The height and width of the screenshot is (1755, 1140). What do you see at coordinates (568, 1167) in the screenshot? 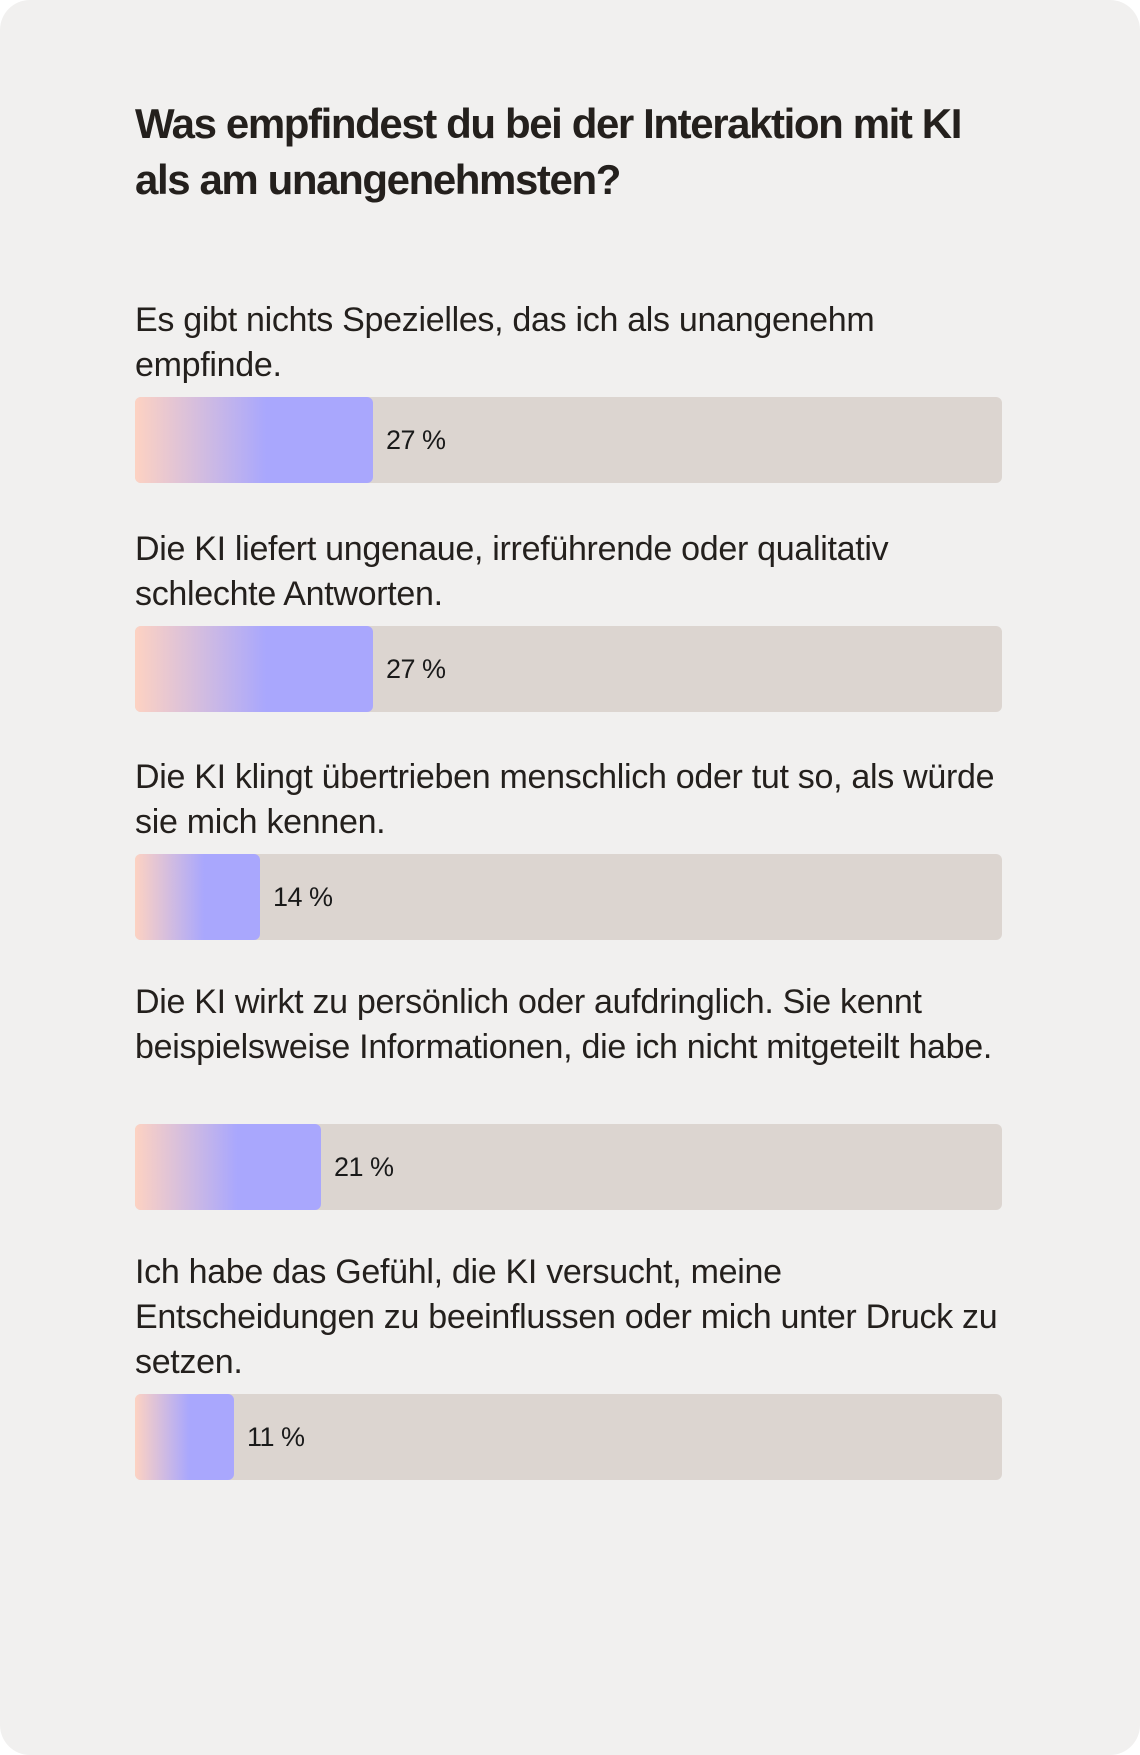
I see `bar-track: 21 %` at bounding box center [568, 1167].